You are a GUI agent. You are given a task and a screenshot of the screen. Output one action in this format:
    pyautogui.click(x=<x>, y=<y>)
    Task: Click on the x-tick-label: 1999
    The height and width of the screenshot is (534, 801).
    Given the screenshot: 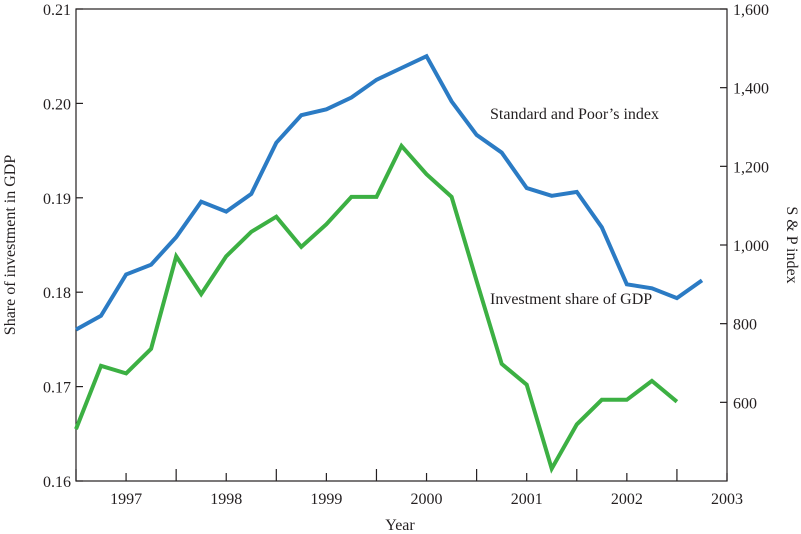 What is the action you would take?
    pyautogui.click(x=326, y=499)
    